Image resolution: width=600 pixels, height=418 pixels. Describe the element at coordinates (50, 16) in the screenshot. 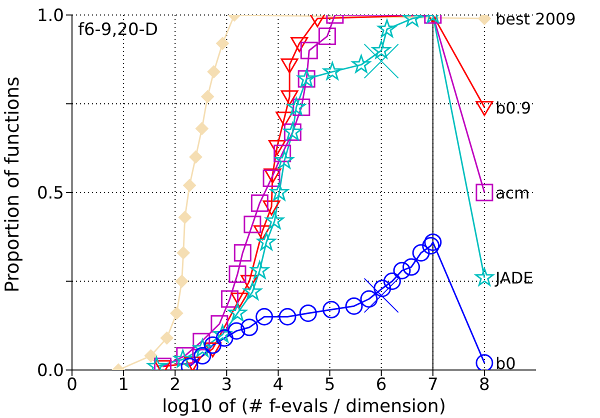

I see `y-tick-label: 1.0` at that location.